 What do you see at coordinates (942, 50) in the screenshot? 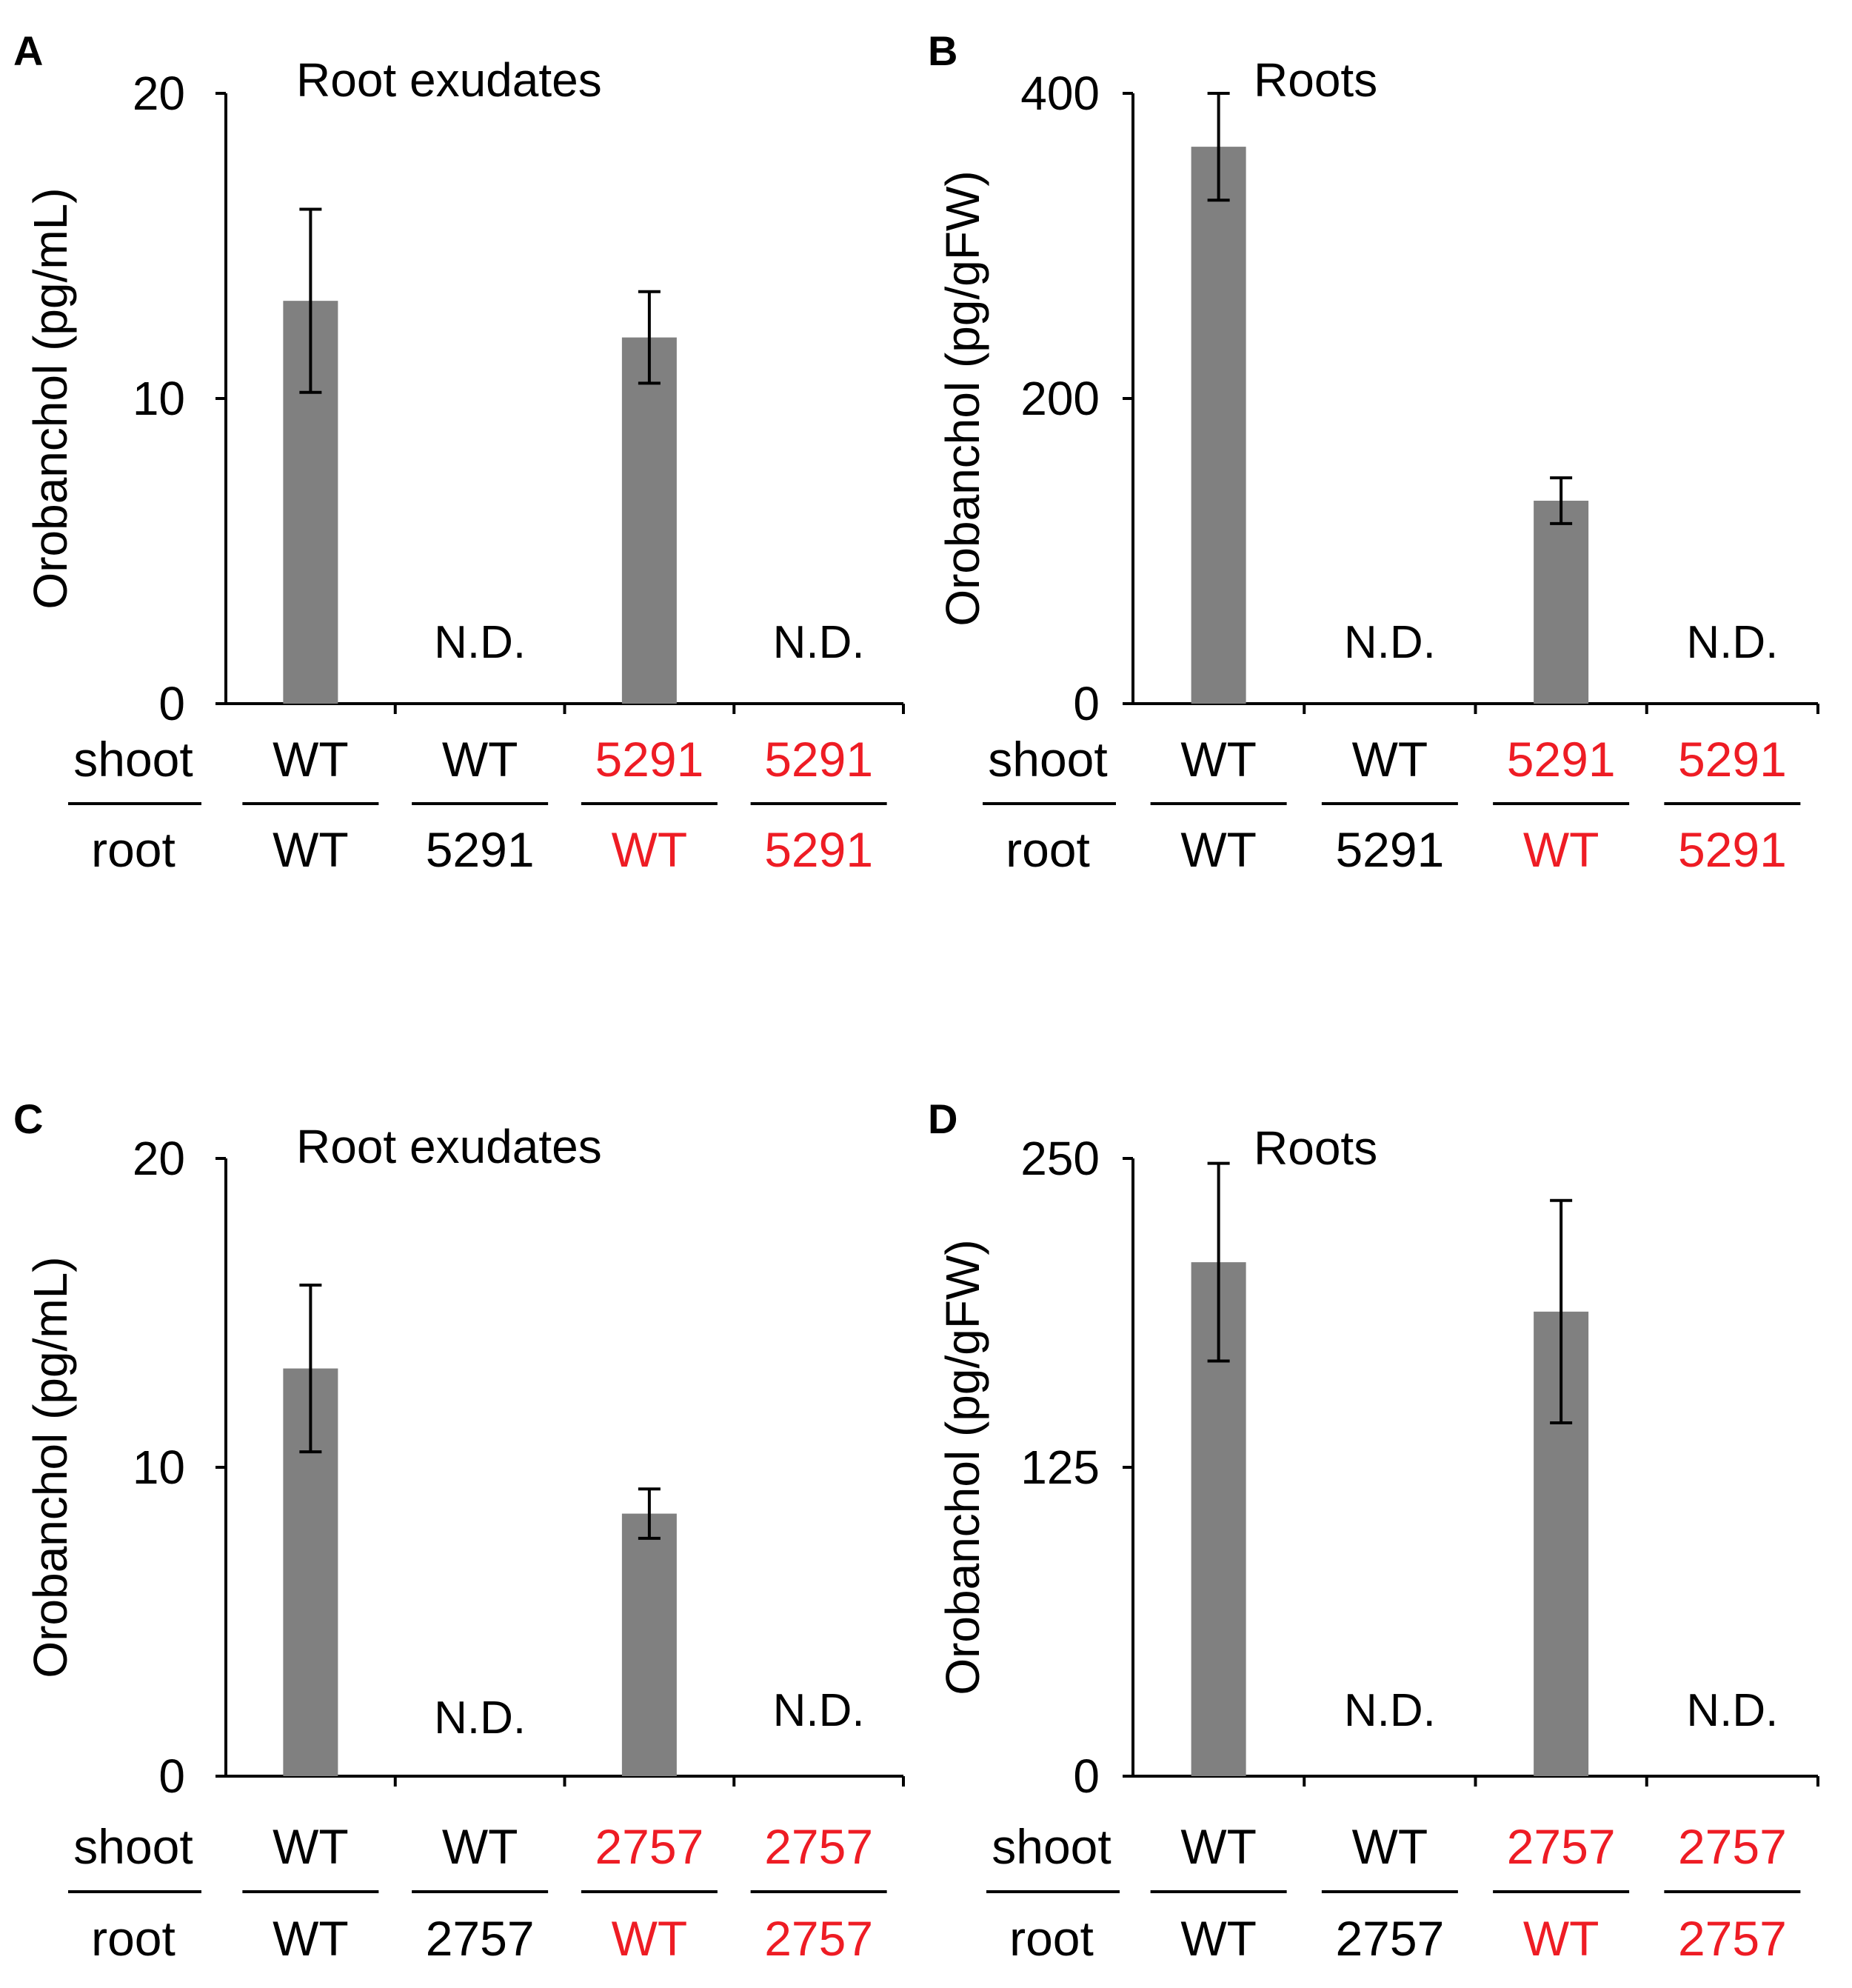
I see `panel-label: B` at bounding box center [942, 50].